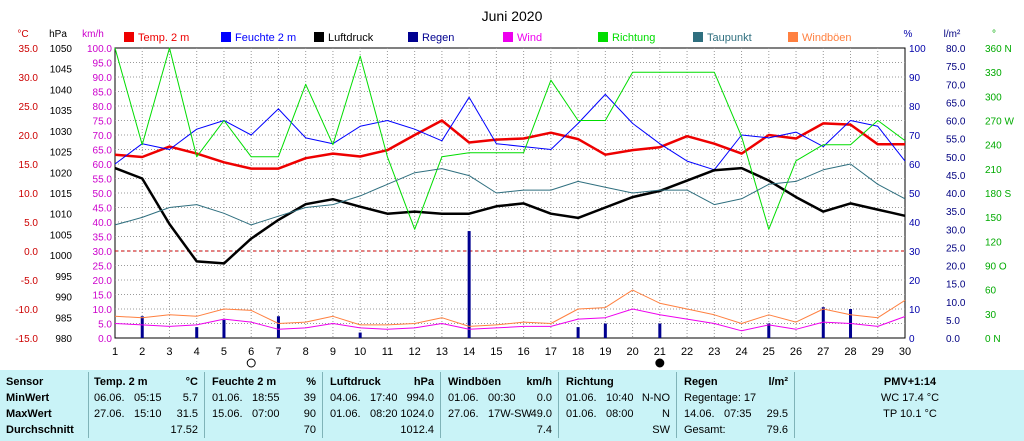 Image resolution: width=1024 pixels, height=441 pixels. What do you see at coordinates (590, 382) in the screenshot?
I see `header-dir: Richtung` at bounding box center [590, 382].